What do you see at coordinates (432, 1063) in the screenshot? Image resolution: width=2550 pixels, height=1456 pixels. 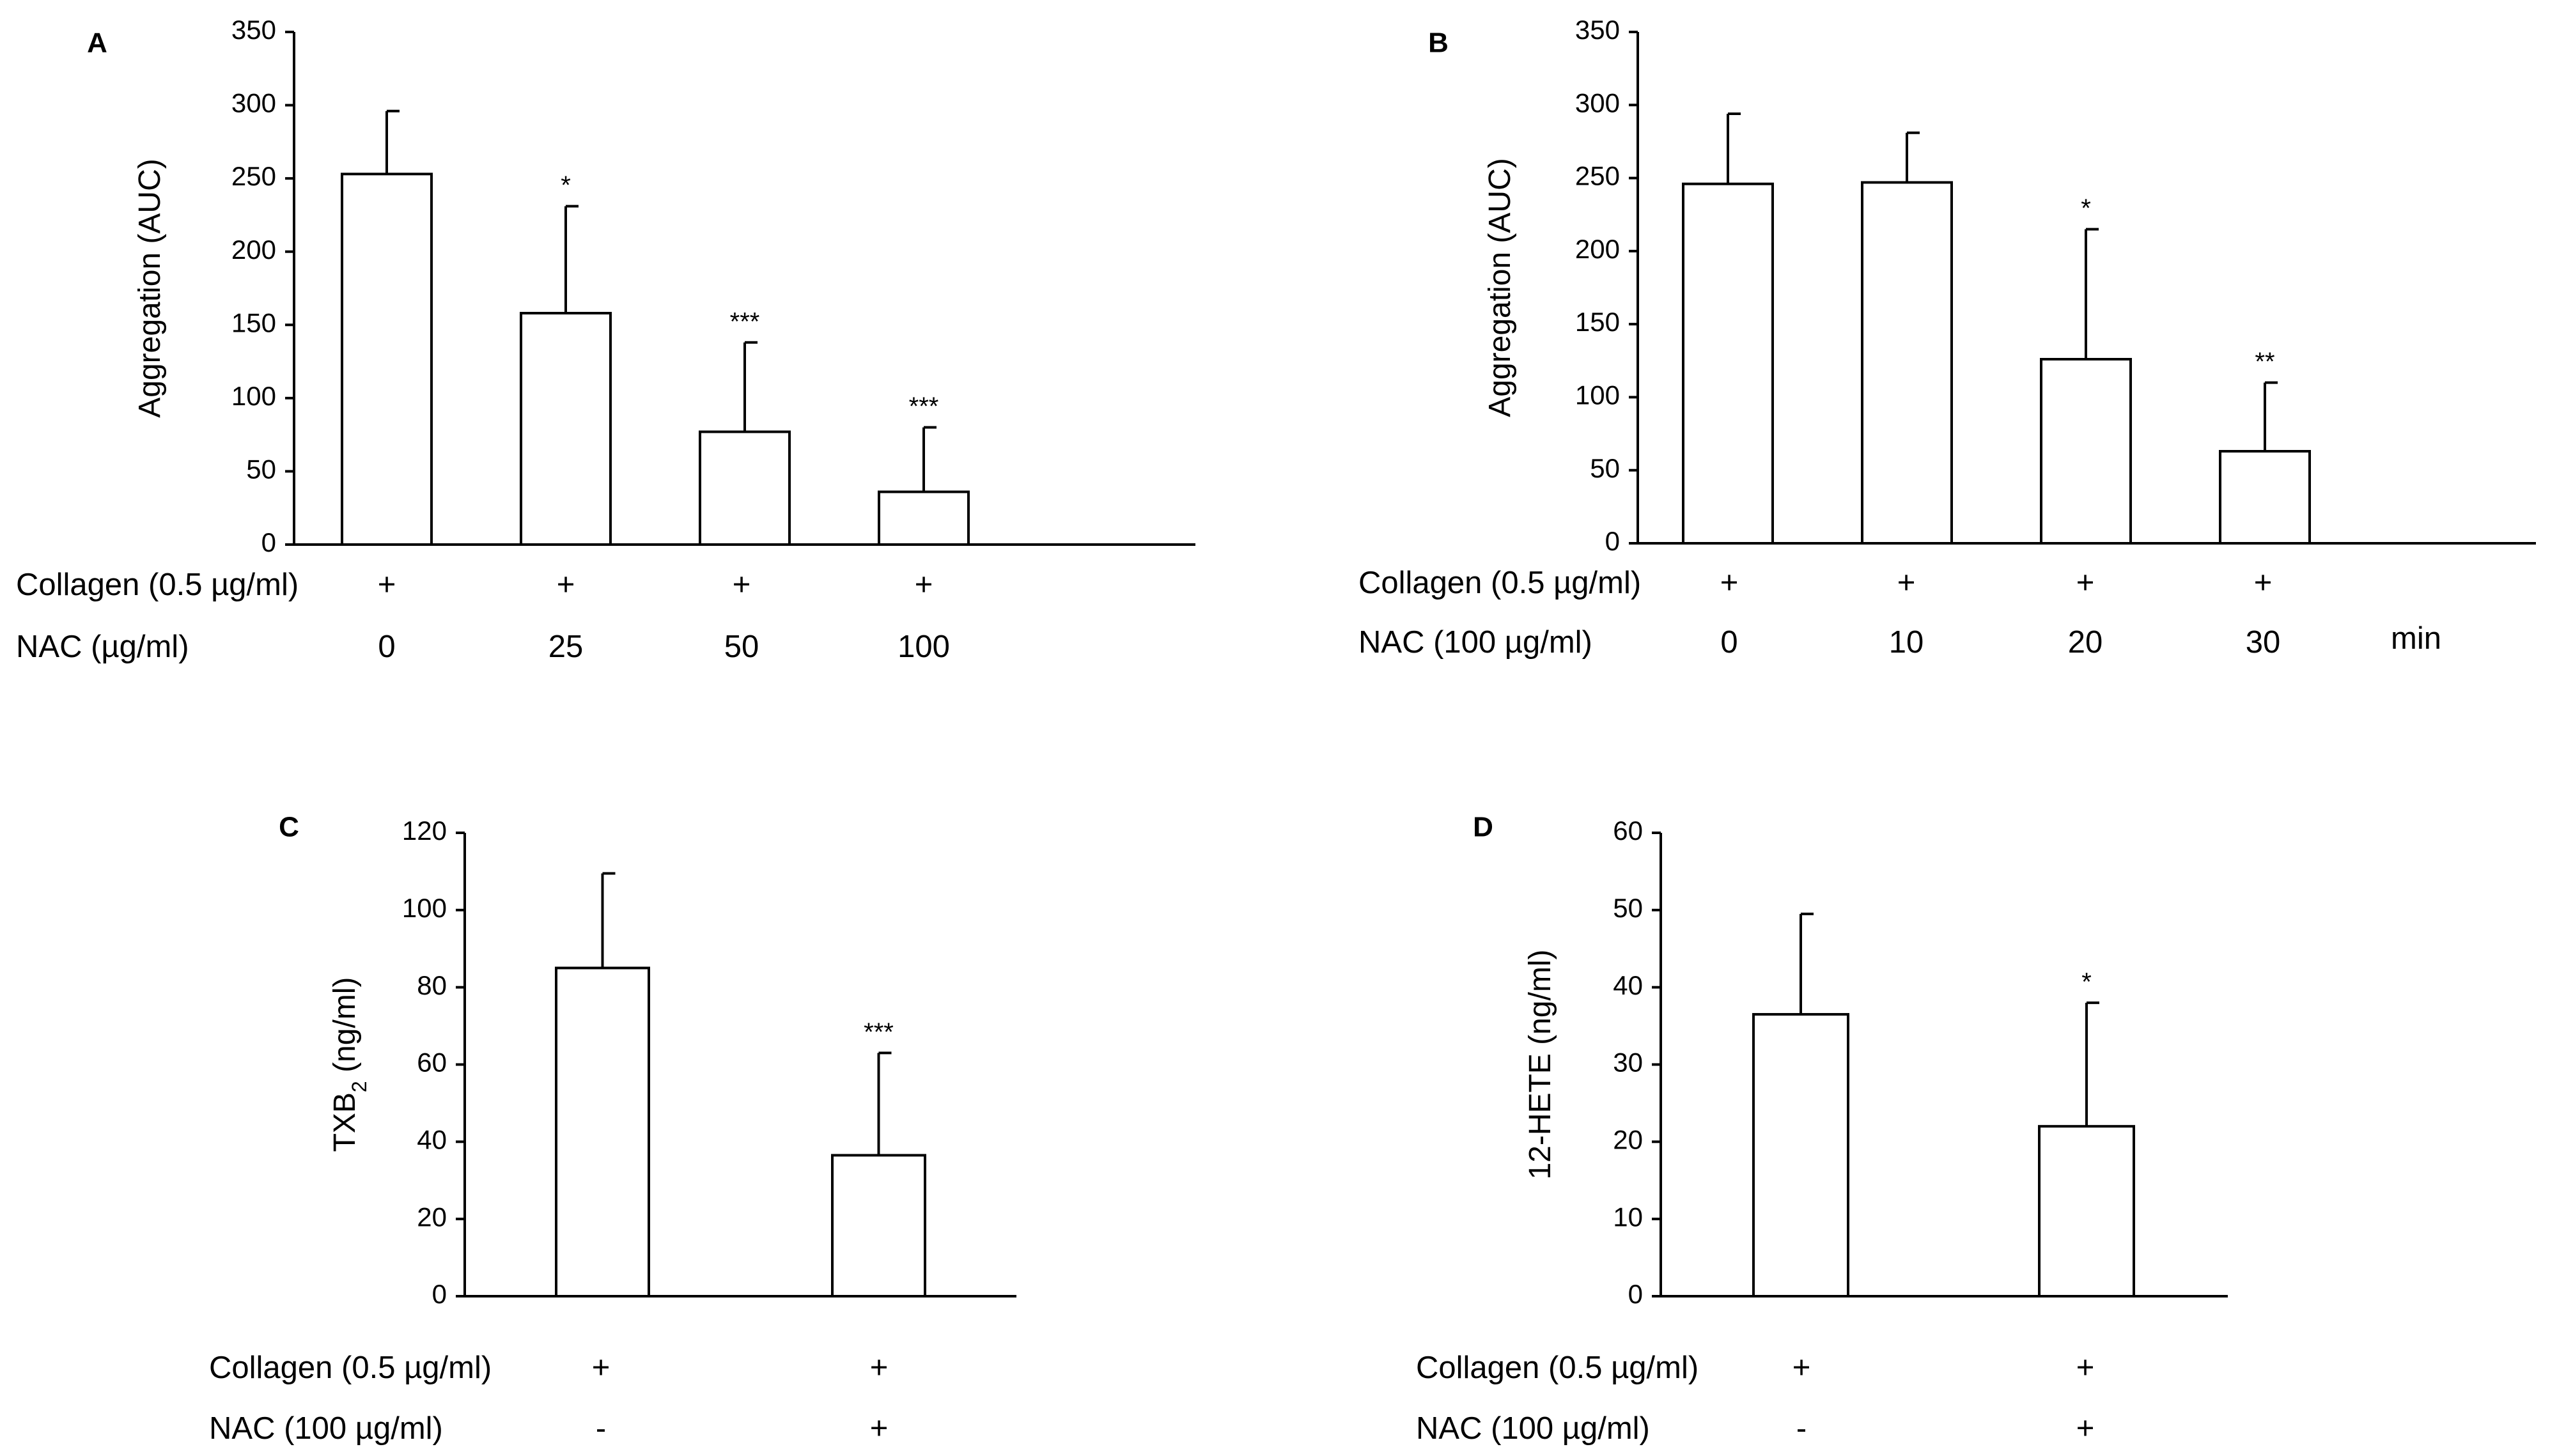 I see `panel-c-y-tick-label: 60` at bounding box center [432, 1063].